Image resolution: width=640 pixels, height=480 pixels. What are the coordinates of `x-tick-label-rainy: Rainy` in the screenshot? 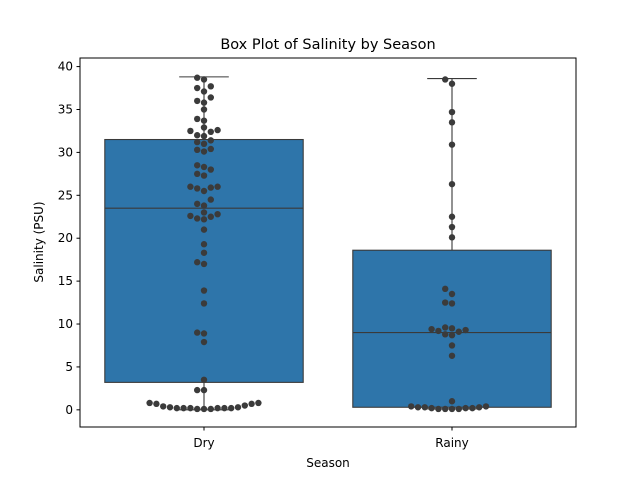 It's located at (451, 443).